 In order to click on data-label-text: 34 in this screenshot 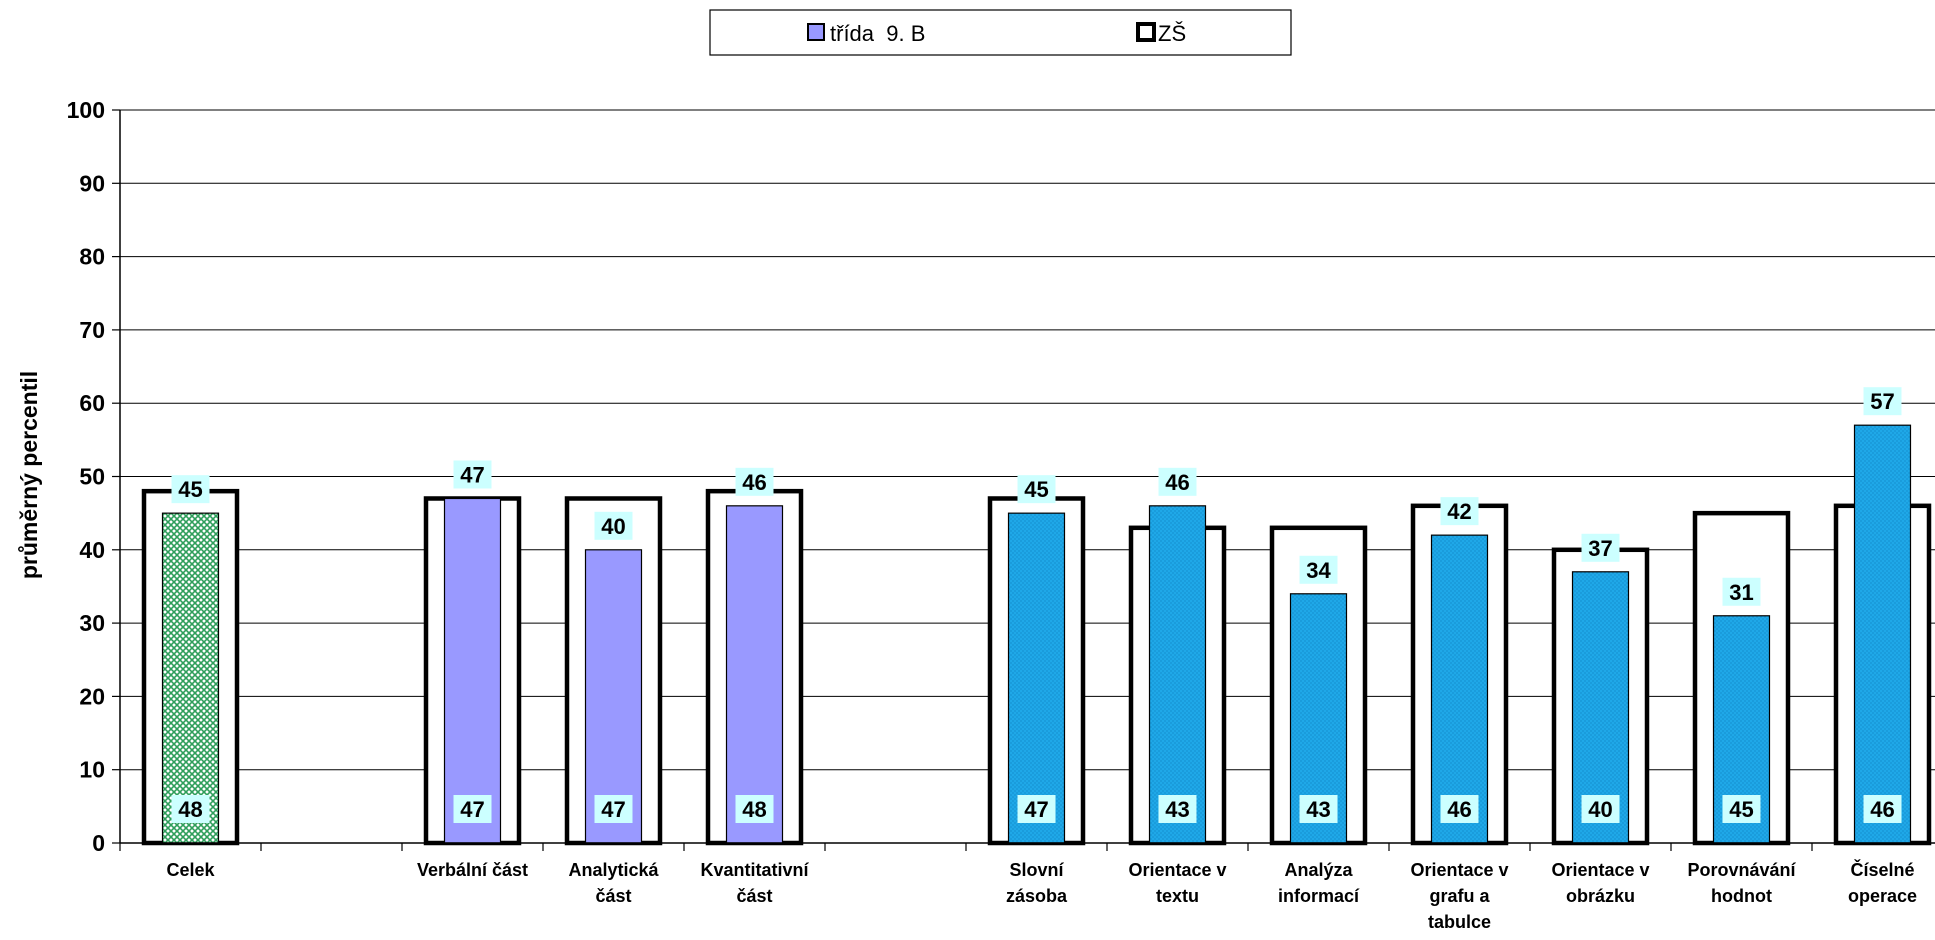, I will do `click(1318, 570)`.